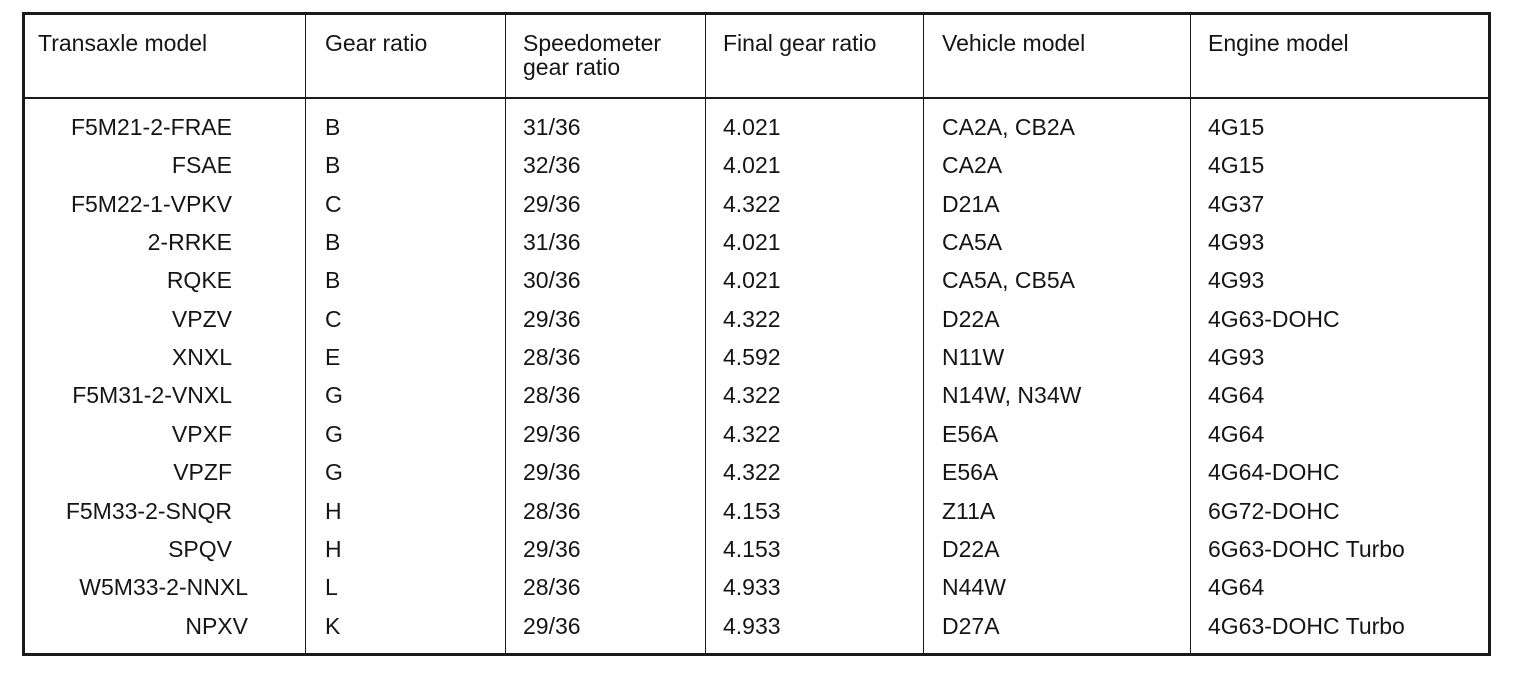 This screenshot has height=674, width=1520. What do you see at coordinates (592, 55) in the screenshot?
I see `header-cell: Speedometer gear ratio` at bounding box center [592, 55].